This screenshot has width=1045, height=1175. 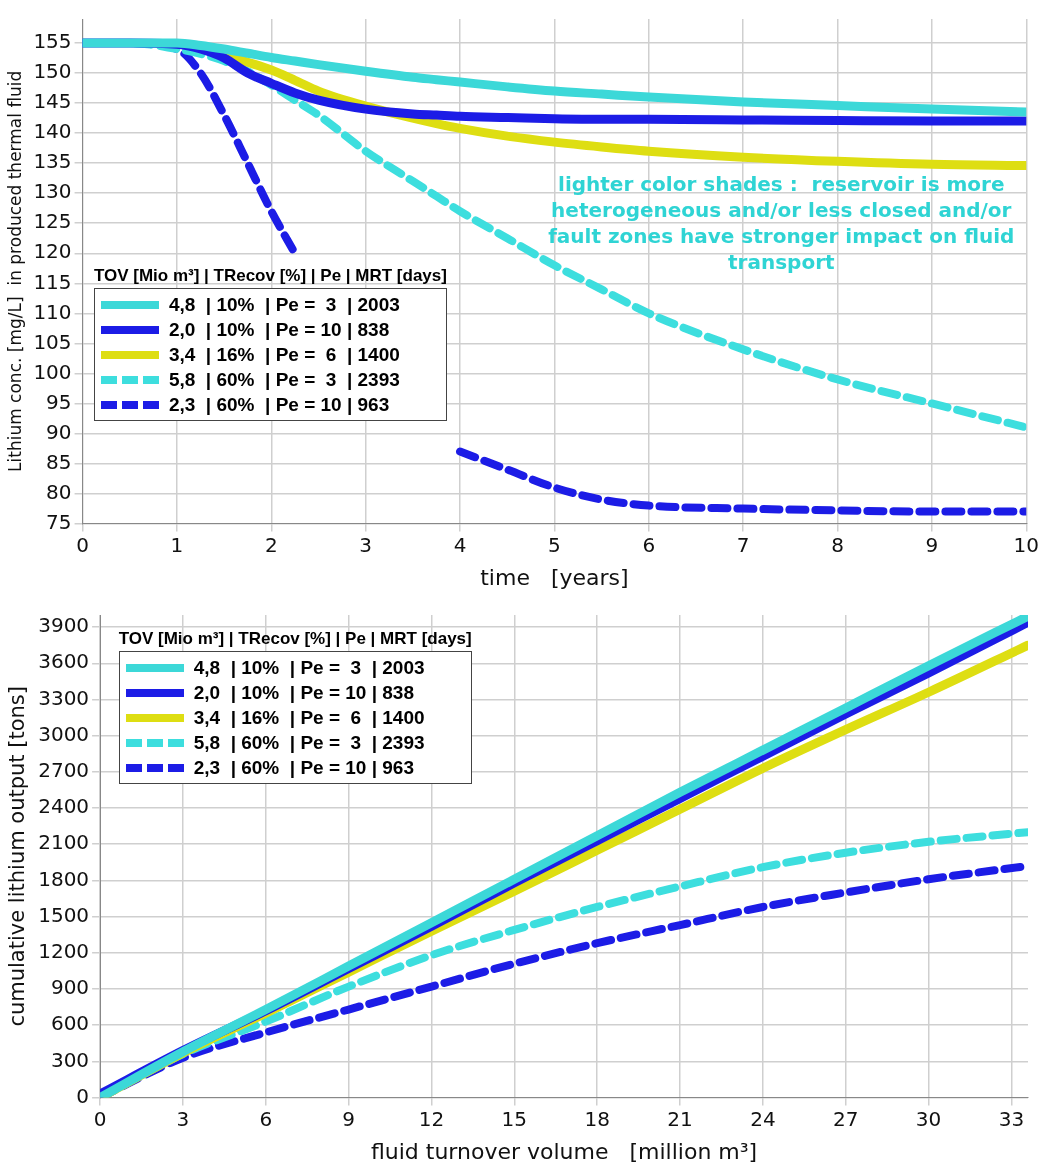 I want to click on y-tick-label: 0, so click(x=83, y=1095).